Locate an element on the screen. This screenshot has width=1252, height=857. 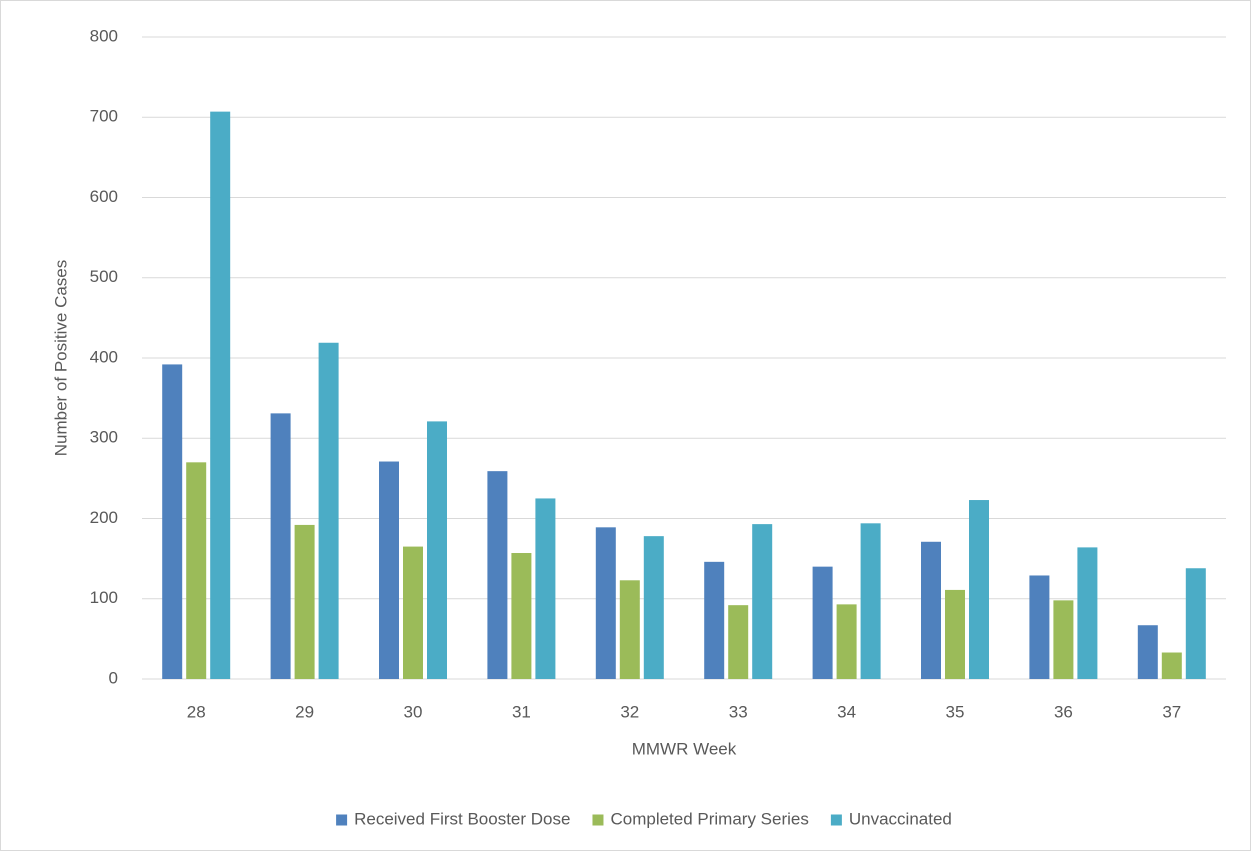
x-tick-label: 32 is located at coordinates (629, 711).